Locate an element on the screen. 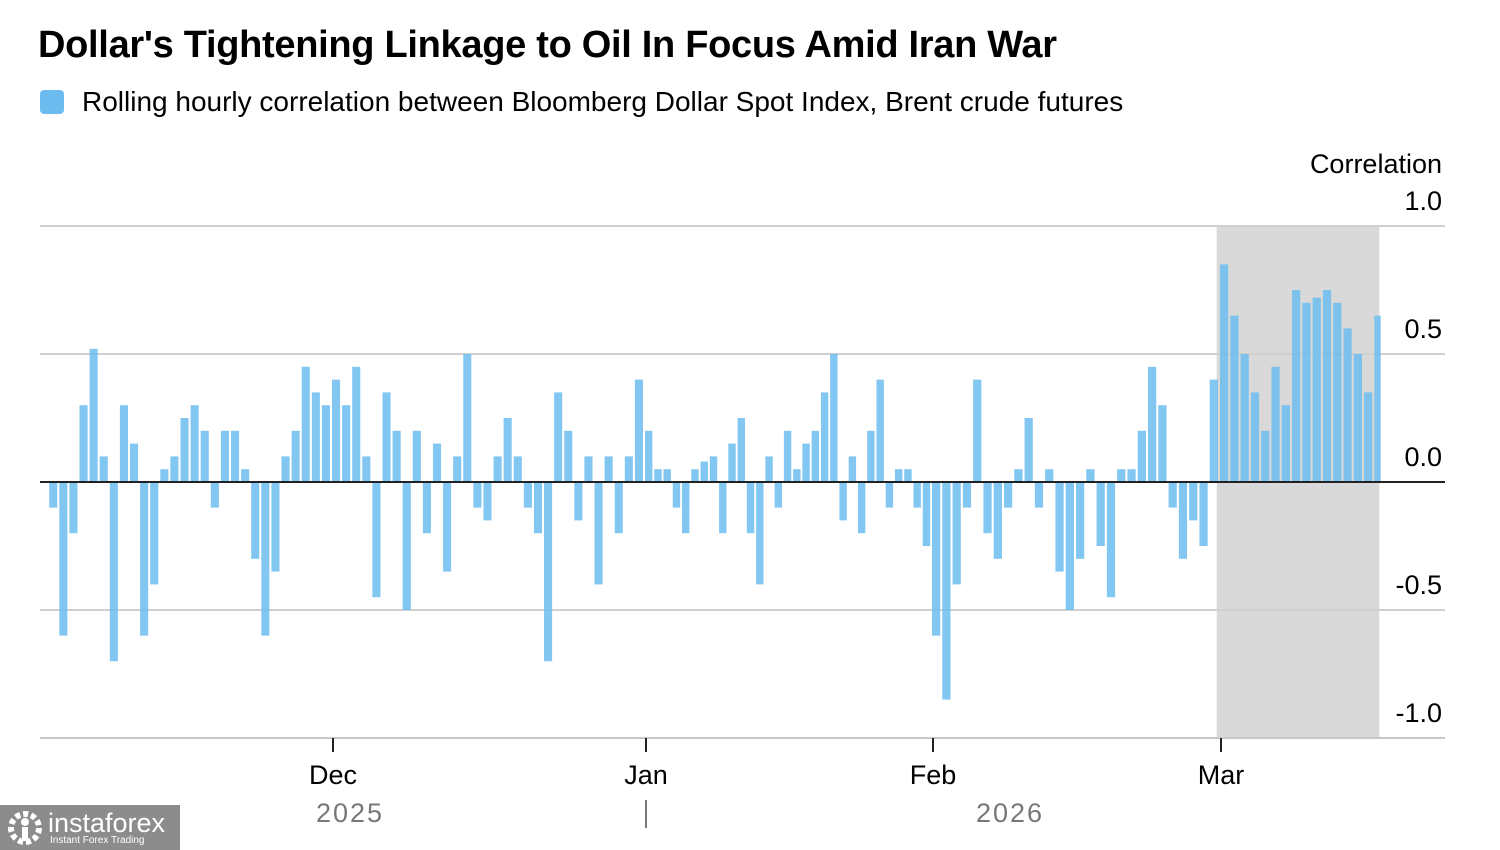  gear-person-icon is located at coordinates (25, 827).